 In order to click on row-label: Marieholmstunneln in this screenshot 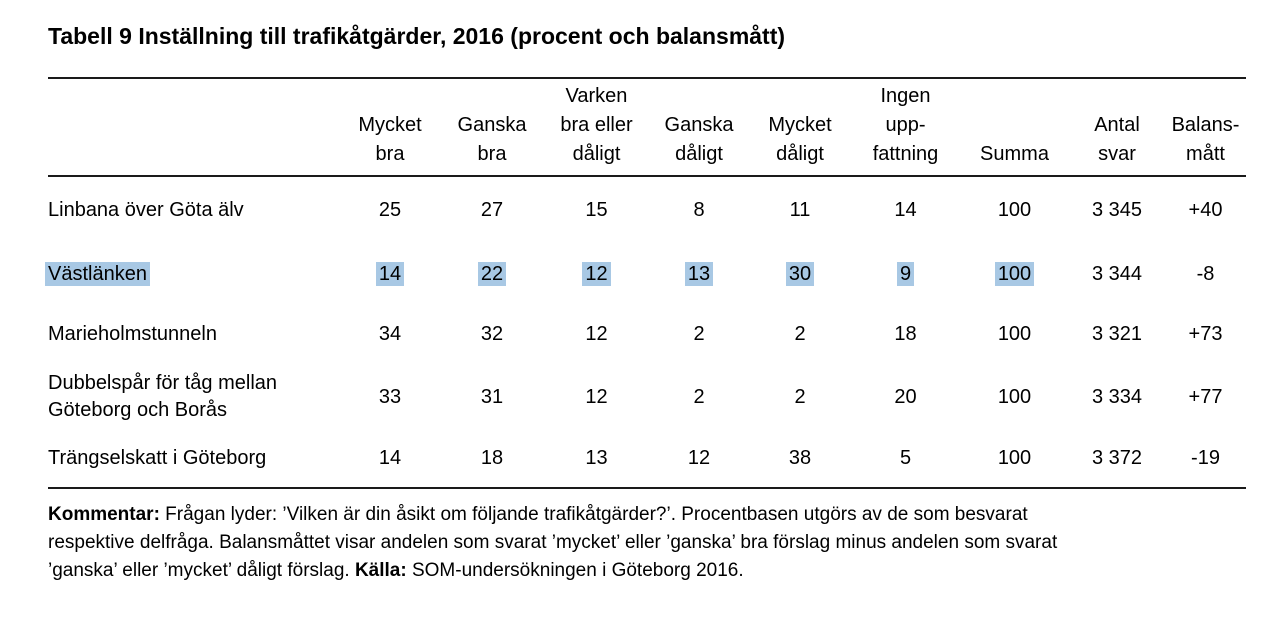, I will do `click(194, 334)`.